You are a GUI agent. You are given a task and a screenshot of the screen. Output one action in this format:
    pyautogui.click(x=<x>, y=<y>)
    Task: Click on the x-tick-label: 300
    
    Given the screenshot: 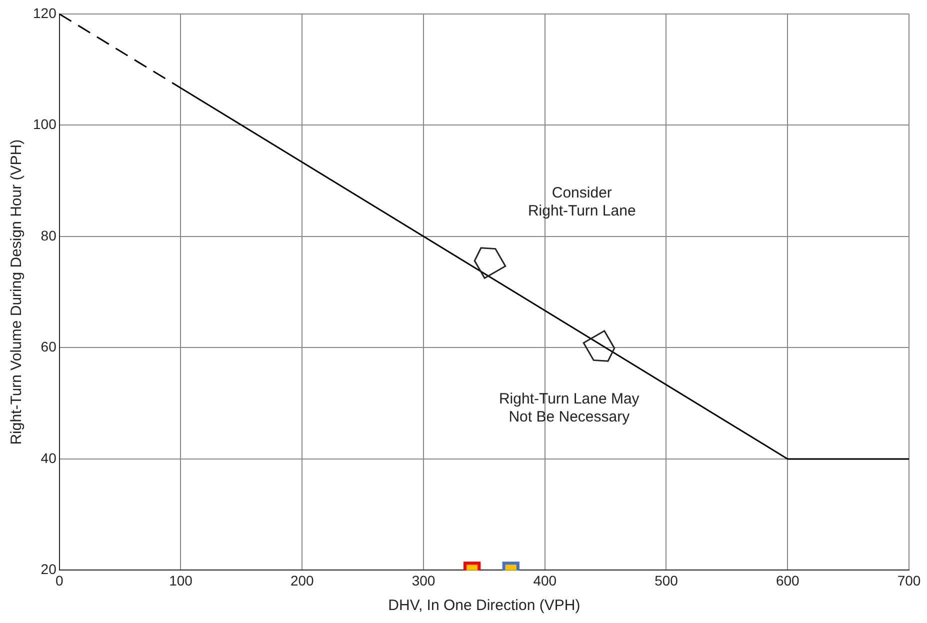 What is the action you would take?
    pyautogui.click(x=424, y=580)
    